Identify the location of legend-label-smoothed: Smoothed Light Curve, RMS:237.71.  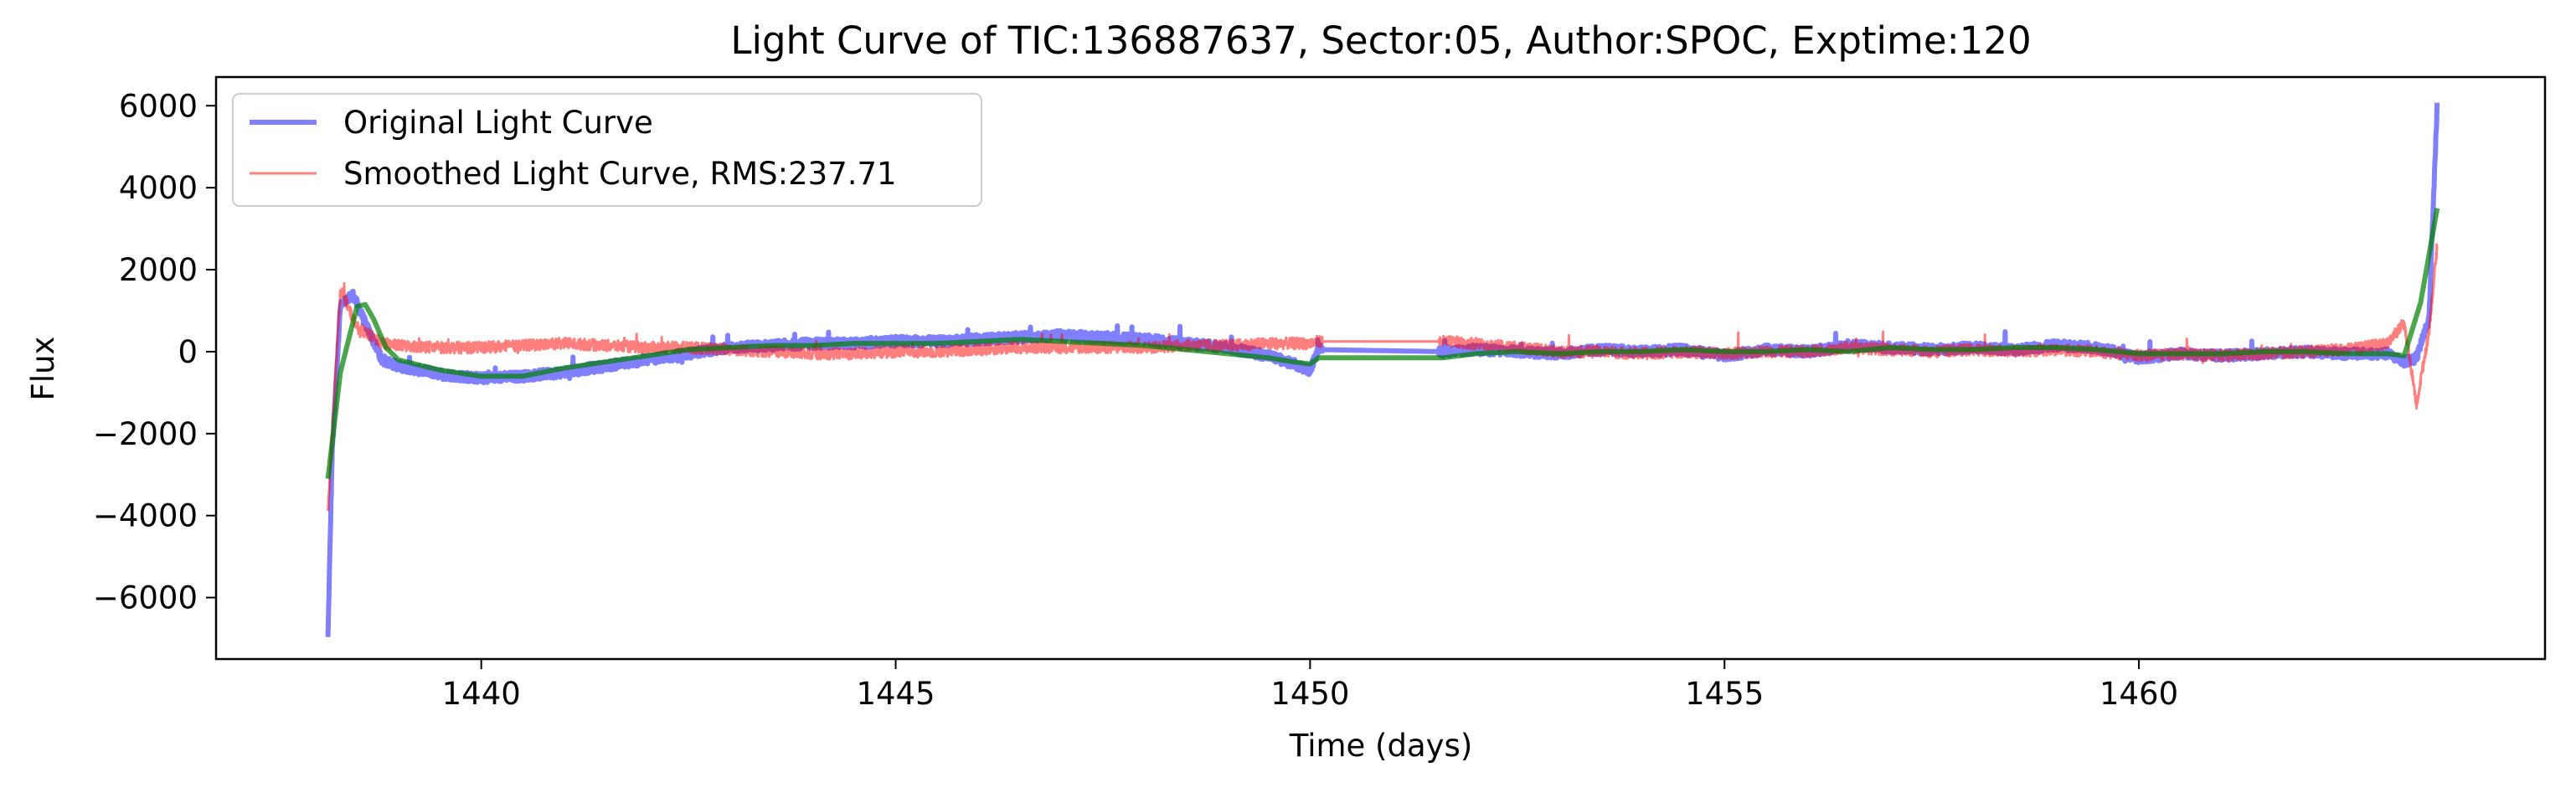
(620, 174).